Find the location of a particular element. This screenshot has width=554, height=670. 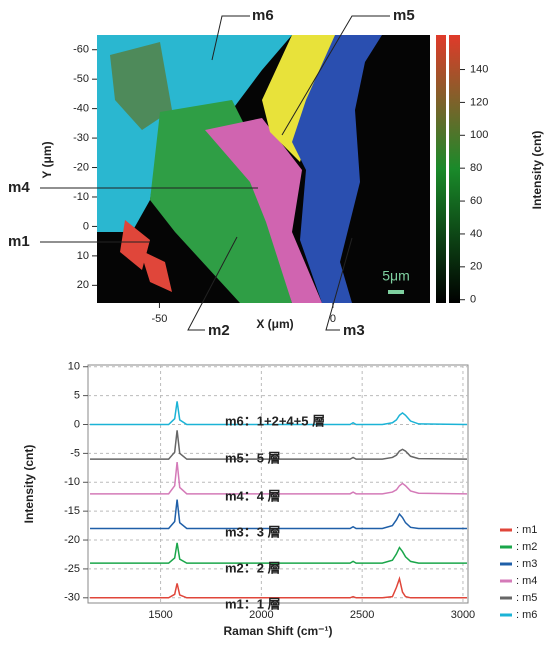

y-tick-label: 5 is located at coordinates (77, 396).